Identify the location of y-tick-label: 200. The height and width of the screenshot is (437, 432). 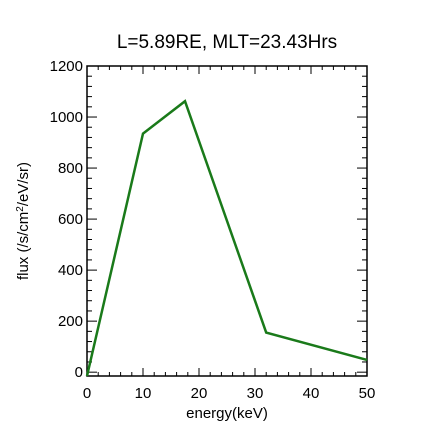
(70, 321).